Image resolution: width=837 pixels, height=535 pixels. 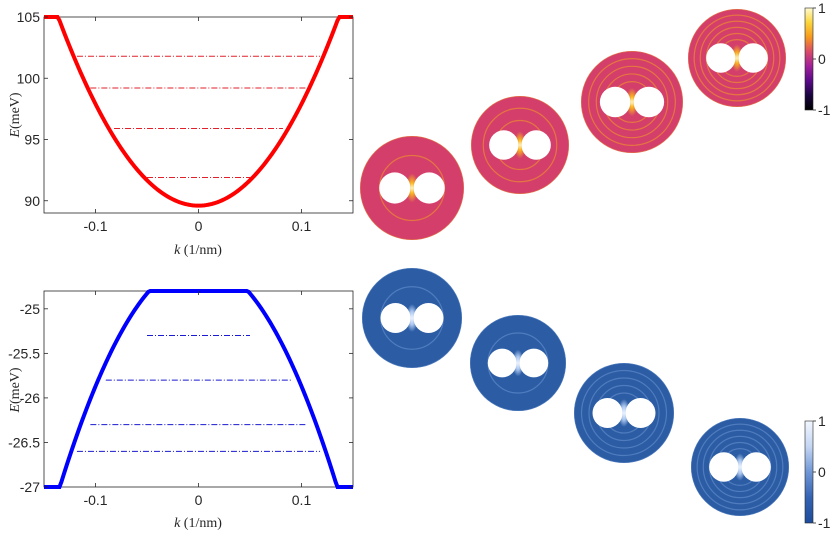 I want to click on top-x-tick-label-2: 0, so click(x=199, y=226).